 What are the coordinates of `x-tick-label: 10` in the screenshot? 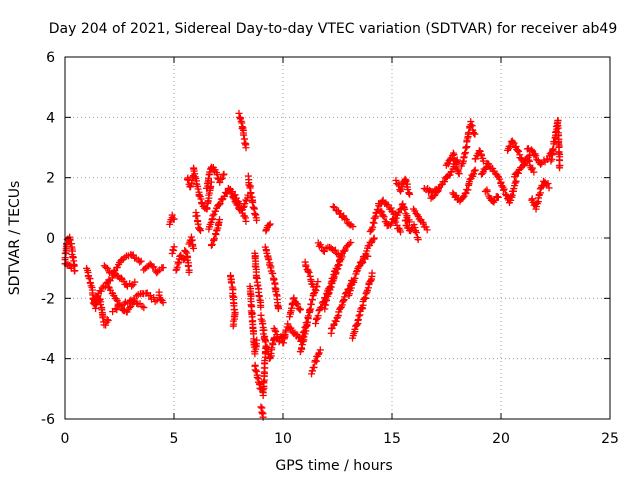 It's located at (283, 439).